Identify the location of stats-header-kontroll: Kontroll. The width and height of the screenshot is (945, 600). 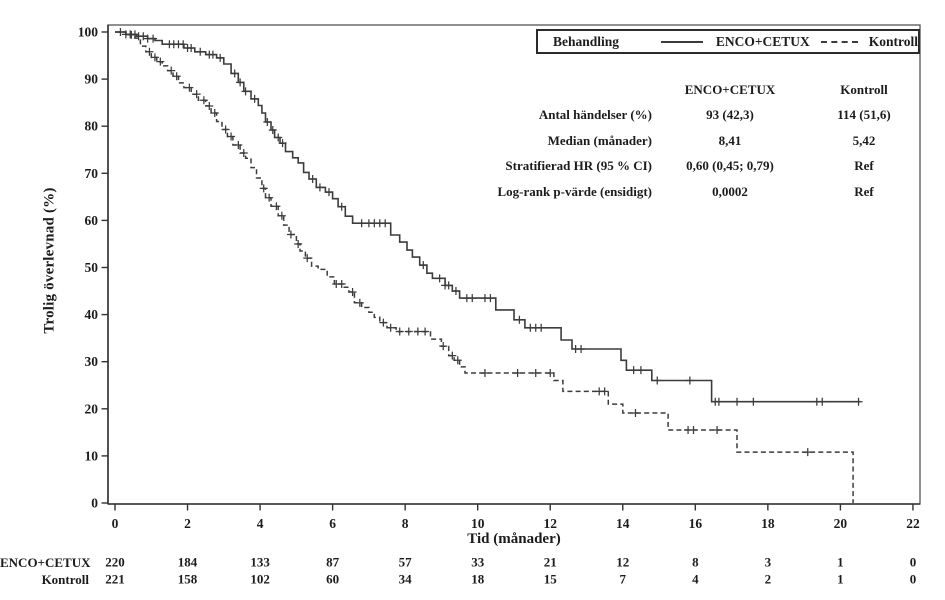
(864, 89).